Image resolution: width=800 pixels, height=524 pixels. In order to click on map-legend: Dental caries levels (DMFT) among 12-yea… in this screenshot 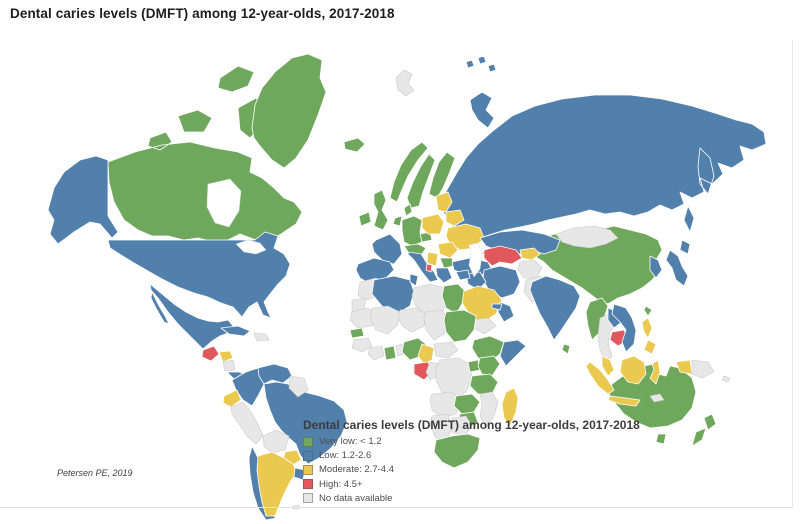, I will do `click(471, 462)`.